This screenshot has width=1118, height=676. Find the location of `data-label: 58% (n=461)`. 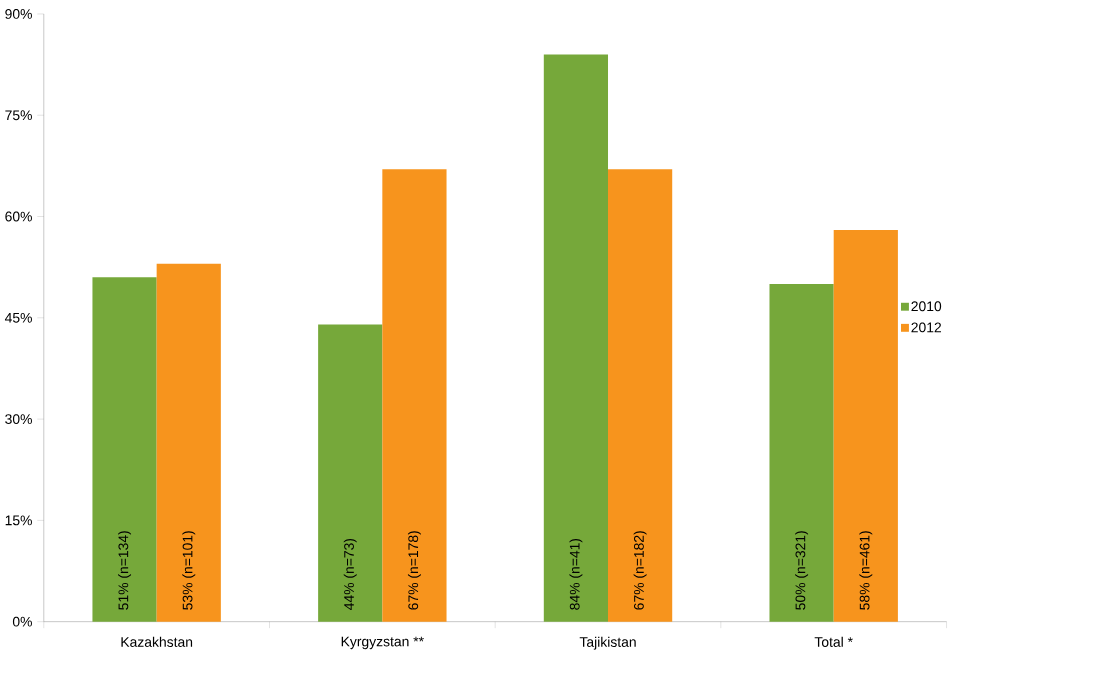

data-label: 58% (n=461) is located at coordinates (866, 570).